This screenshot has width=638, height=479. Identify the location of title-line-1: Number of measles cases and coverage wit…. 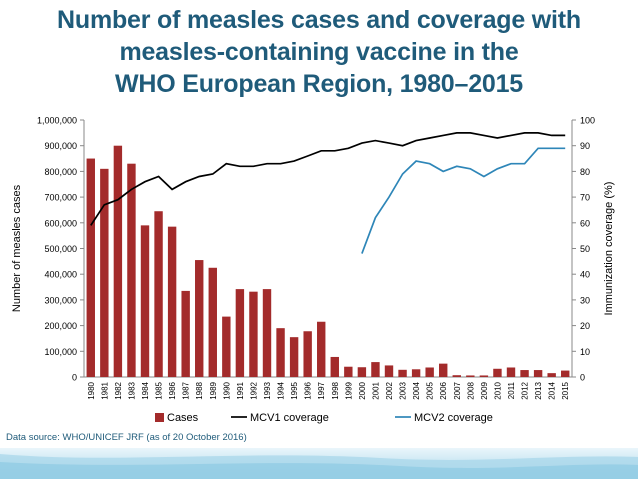
(319, 20).